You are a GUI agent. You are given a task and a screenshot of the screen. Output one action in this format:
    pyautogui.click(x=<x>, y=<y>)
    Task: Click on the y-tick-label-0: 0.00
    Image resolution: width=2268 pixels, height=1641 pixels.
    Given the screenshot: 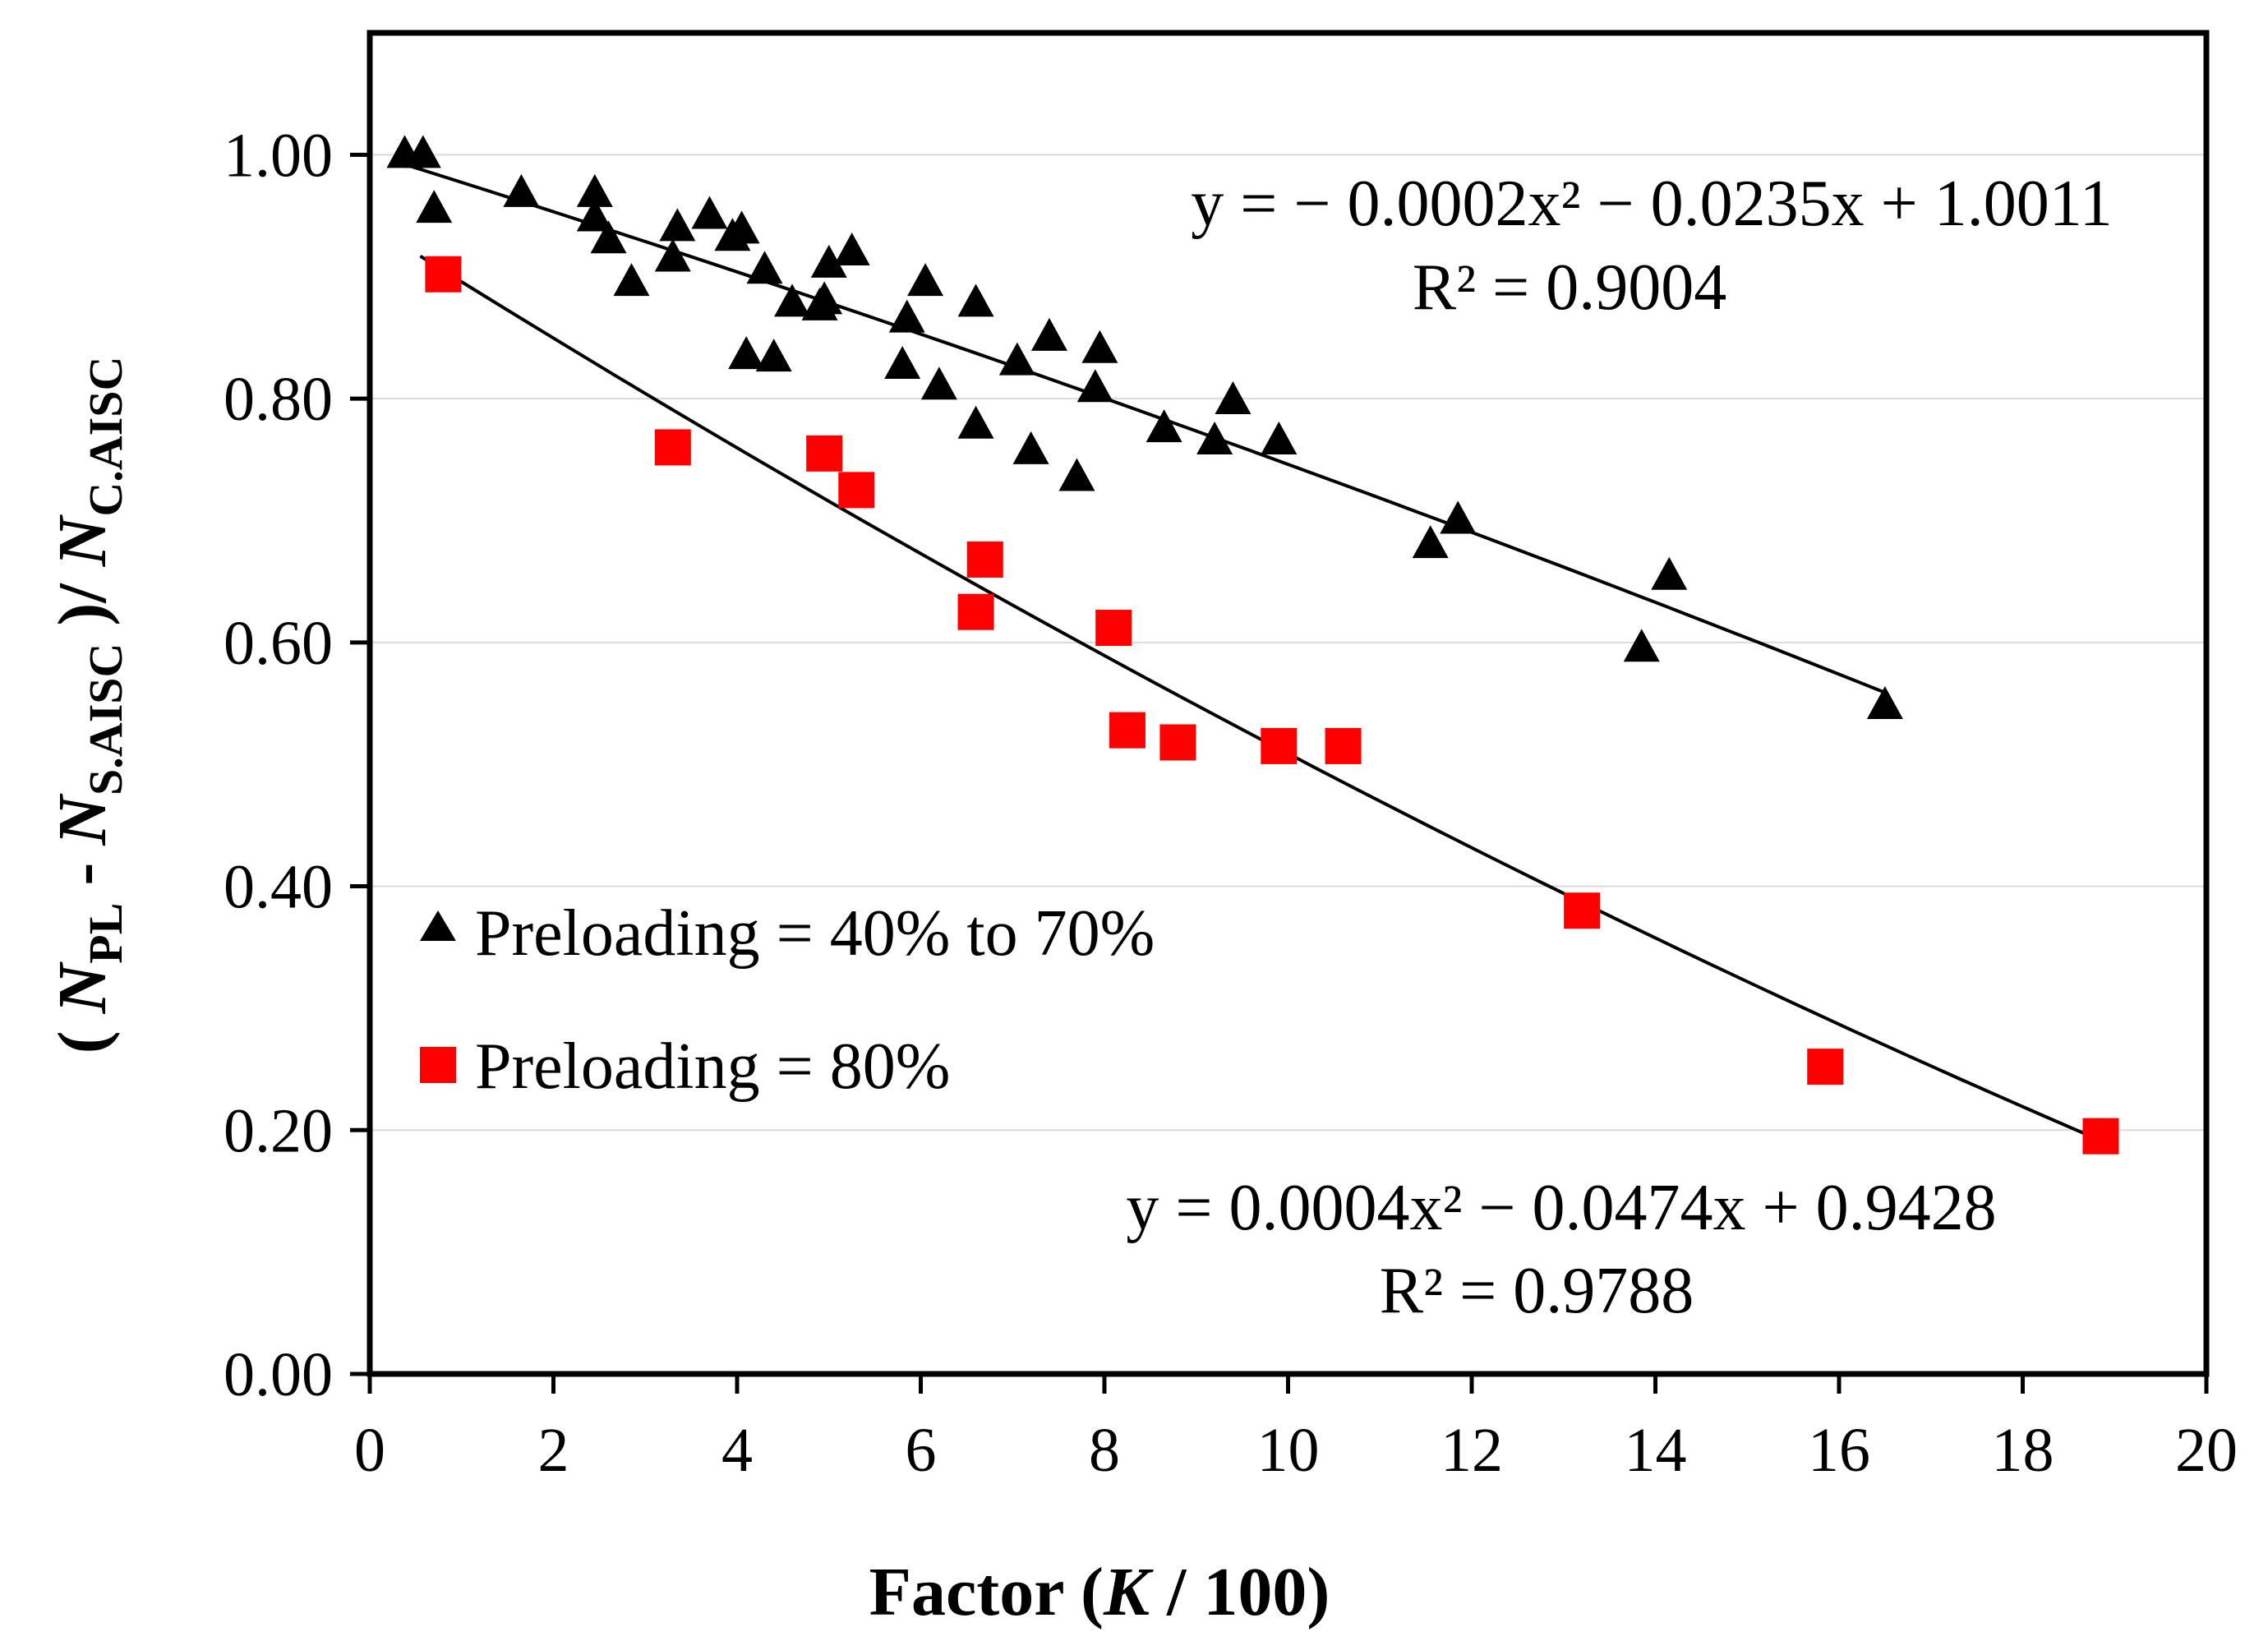 What is the action you would take?
    pyautogui.click(x=279, y=1374)
    